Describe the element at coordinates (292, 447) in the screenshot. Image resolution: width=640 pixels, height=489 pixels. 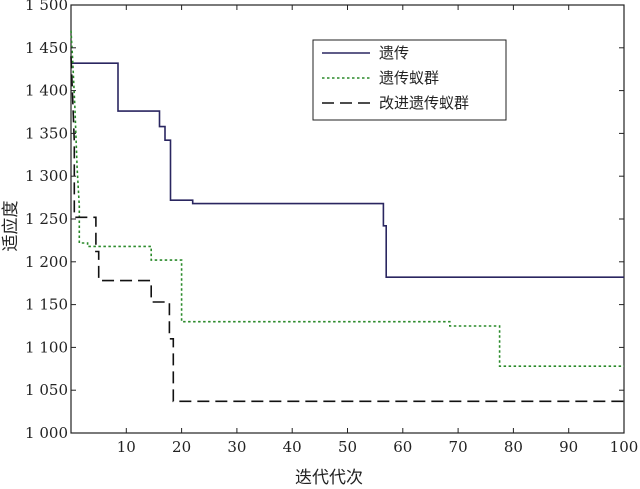
I see `x-tick-label: 40` at that location.